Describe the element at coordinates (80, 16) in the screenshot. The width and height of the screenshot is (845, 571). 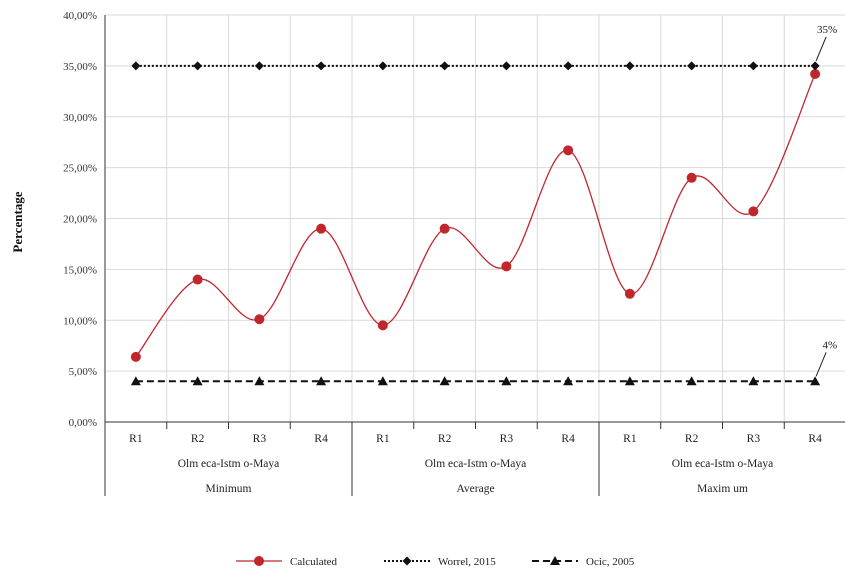
I see `y-tick-label: 40,00%` at that location.